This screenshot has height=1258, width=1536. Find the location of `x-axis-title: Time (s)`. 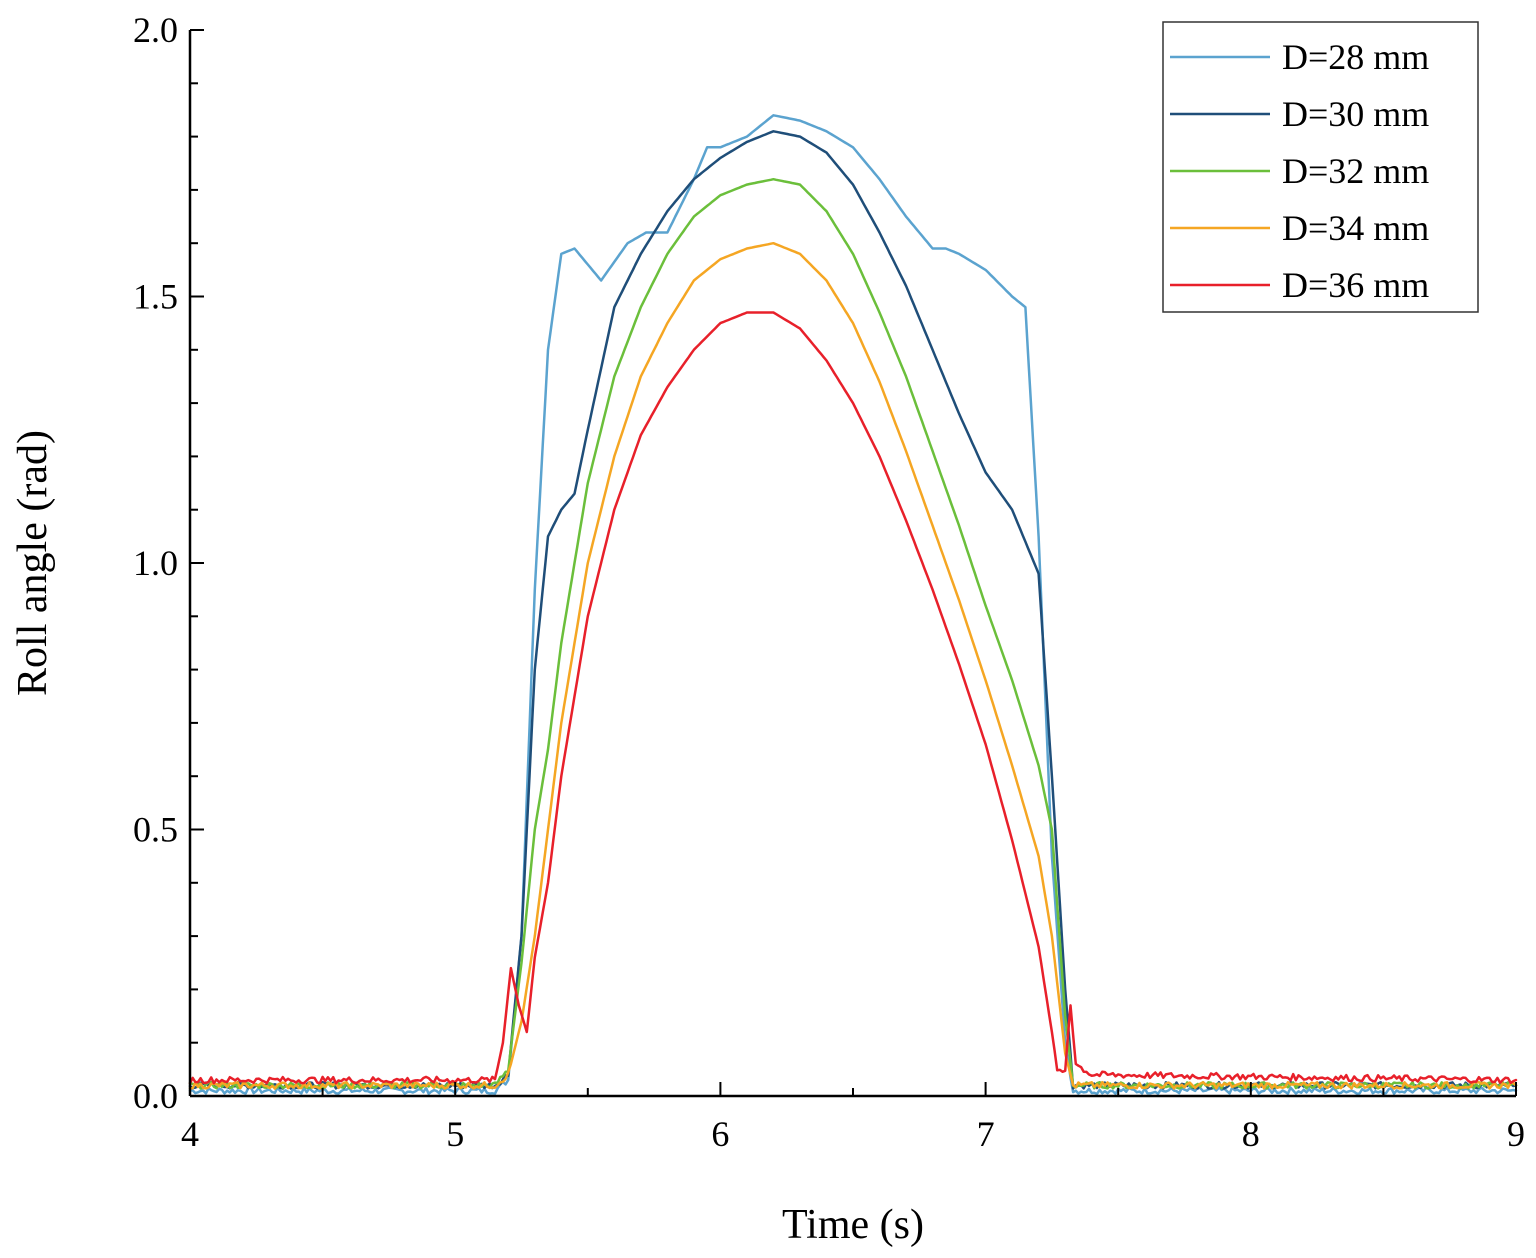

x-axis-title: Time (s) is located at coordinates (853, 1225).